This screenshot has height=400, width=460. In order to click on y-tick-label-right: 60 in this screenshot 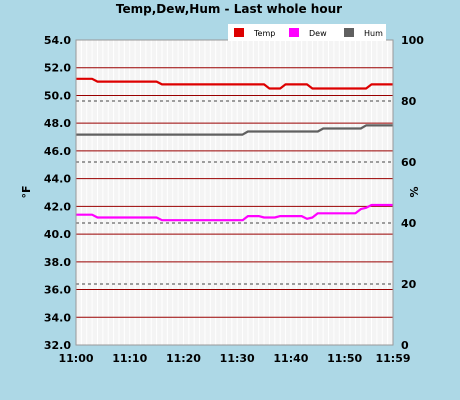, I will do `click(409, 162)`.